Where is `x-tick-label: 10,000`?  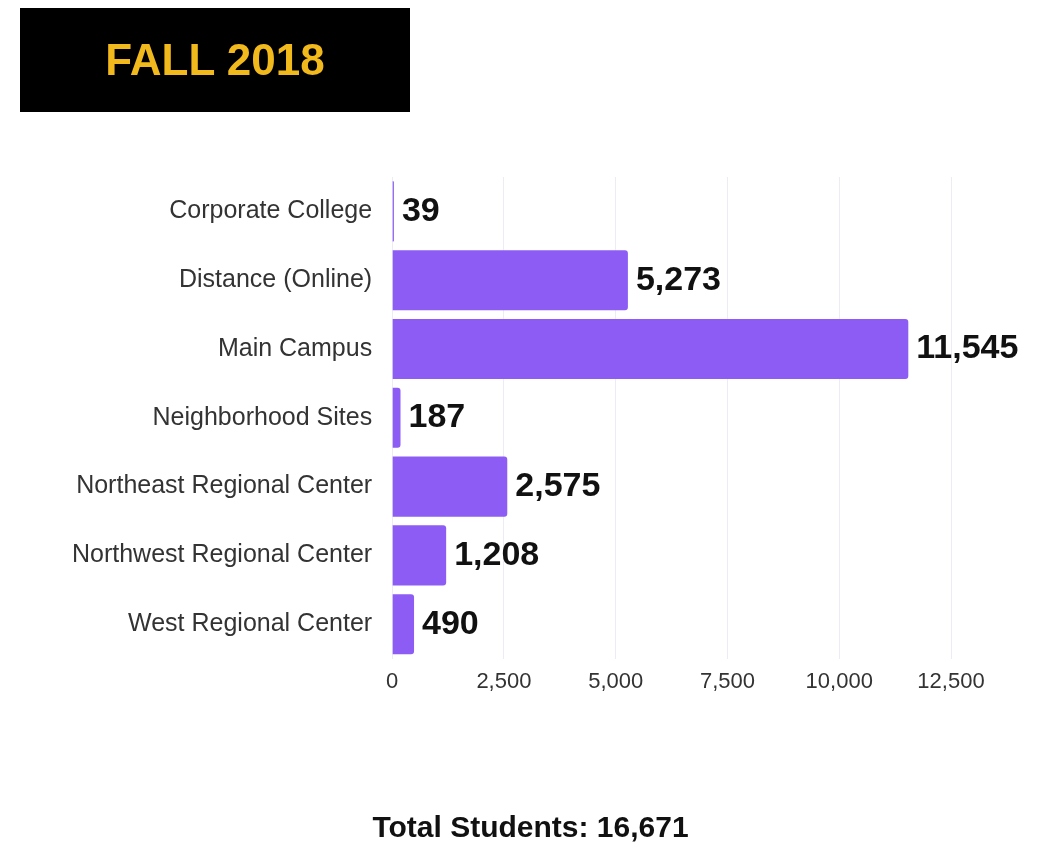
x-tick-label: 10,000 is located at coordinates (839, 680).